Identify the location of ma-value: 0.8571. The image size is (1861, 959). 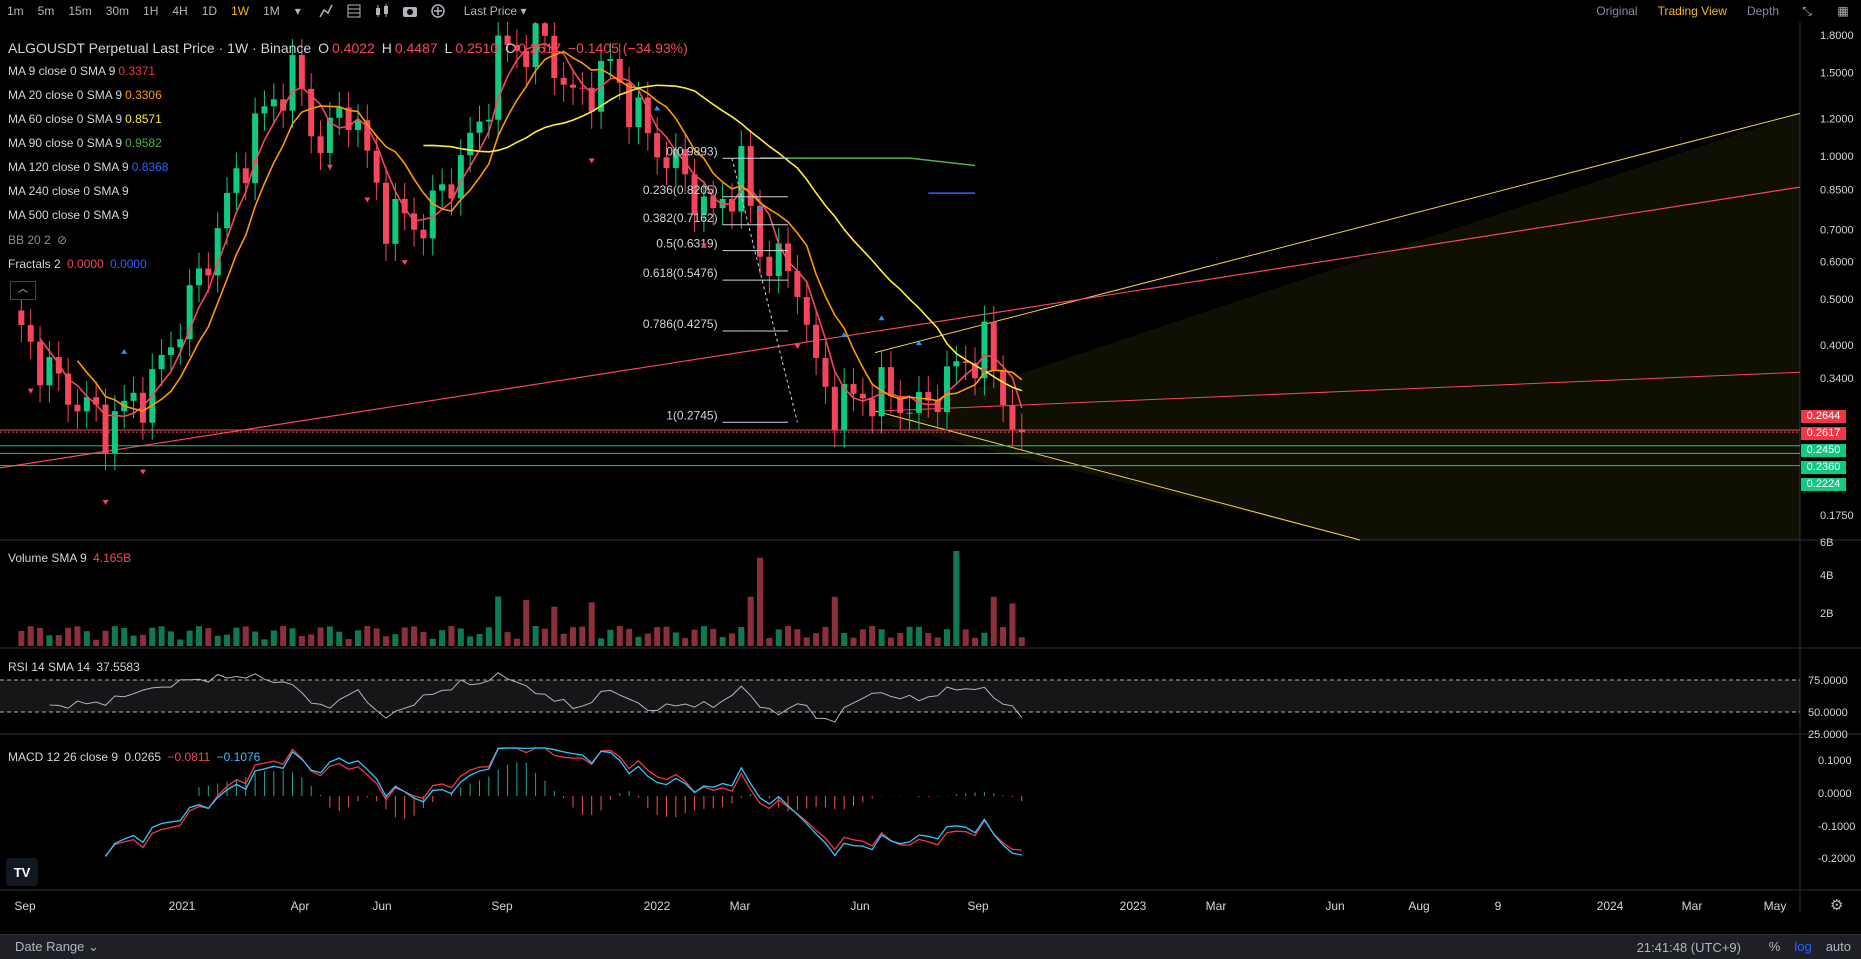
(143, 119).